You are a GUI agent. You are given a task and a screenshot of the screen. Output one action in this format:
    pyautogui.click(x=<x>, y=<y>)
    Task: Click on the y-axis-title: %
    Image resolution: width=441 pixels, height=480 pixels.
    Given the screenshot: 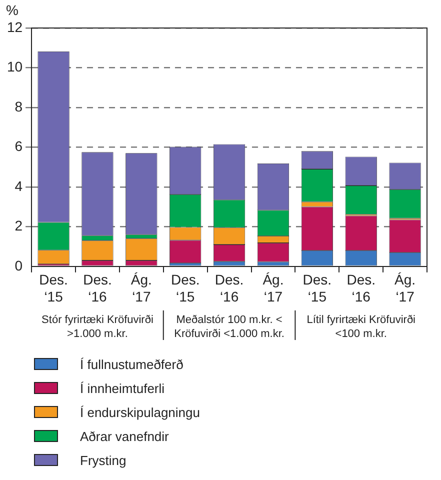 What is the action you would take?
    pyautogui.click(x=12, y=10)
    